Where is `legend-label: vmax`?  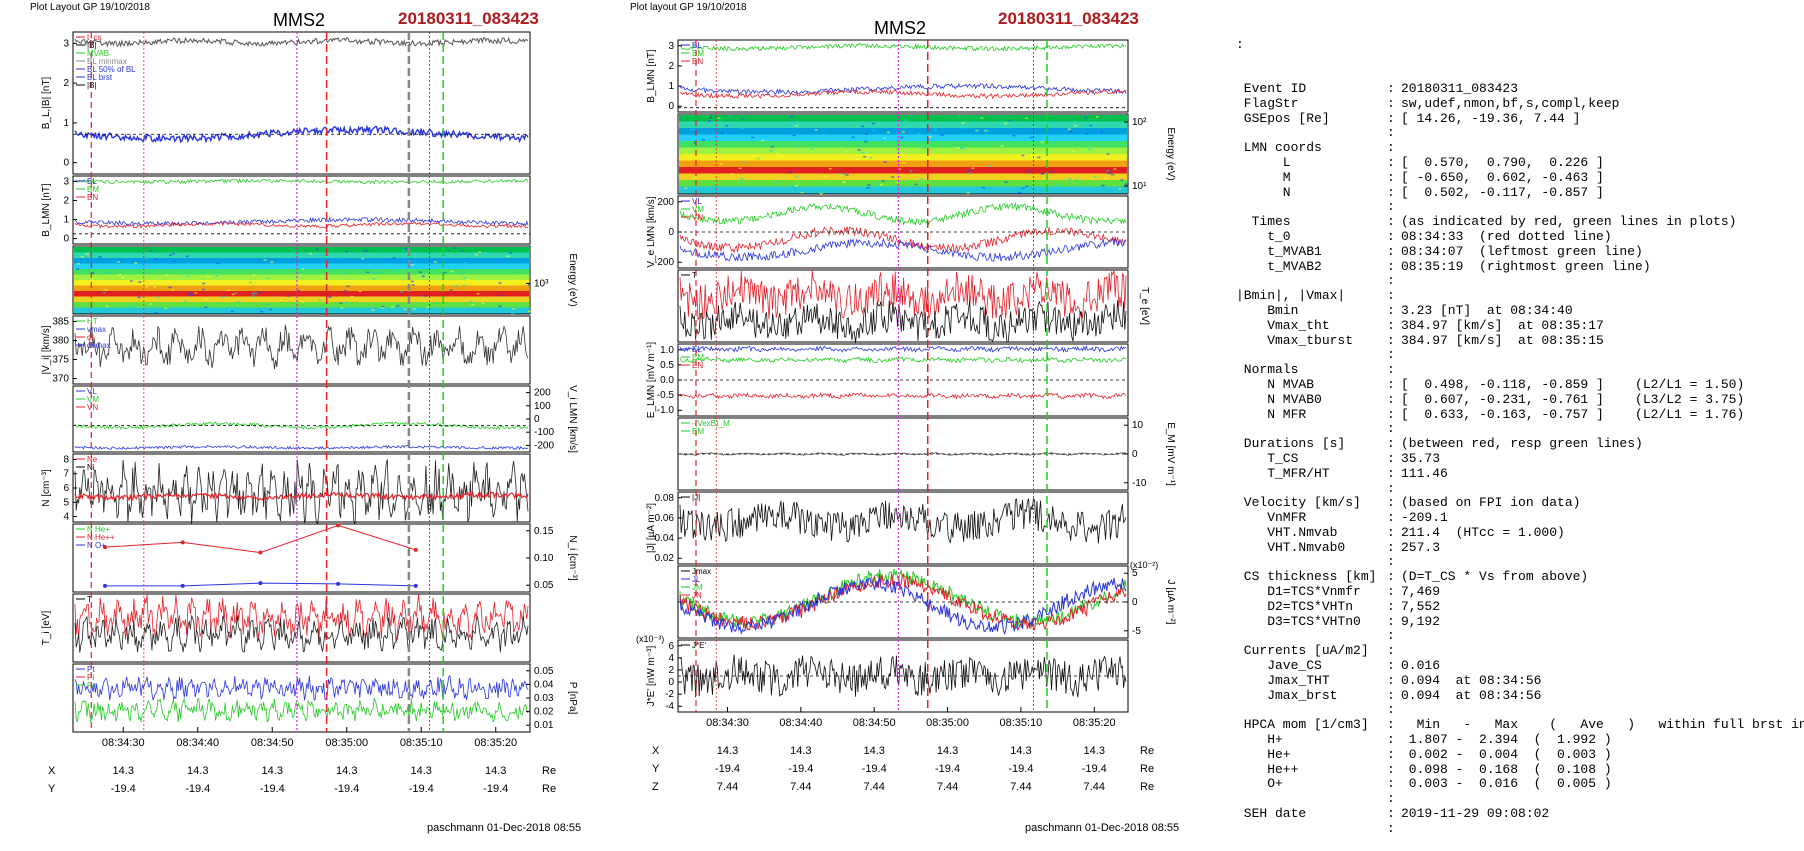
legend-label: vmax is located at coordinates (96, 329).